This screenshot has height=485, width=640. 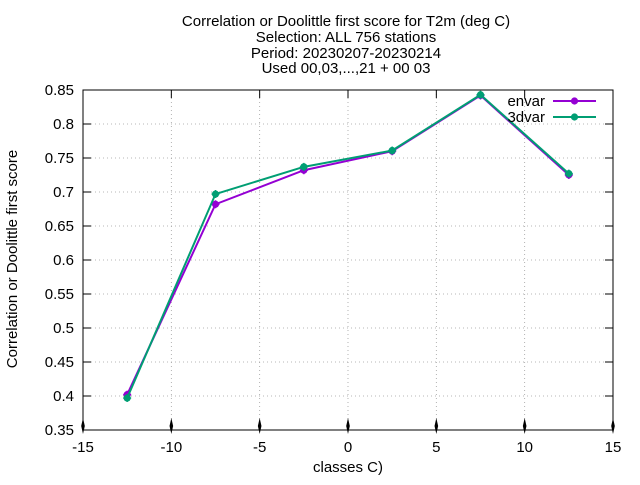 I want to click on y-tick-label: 0.85, so click(x=59, y=90).